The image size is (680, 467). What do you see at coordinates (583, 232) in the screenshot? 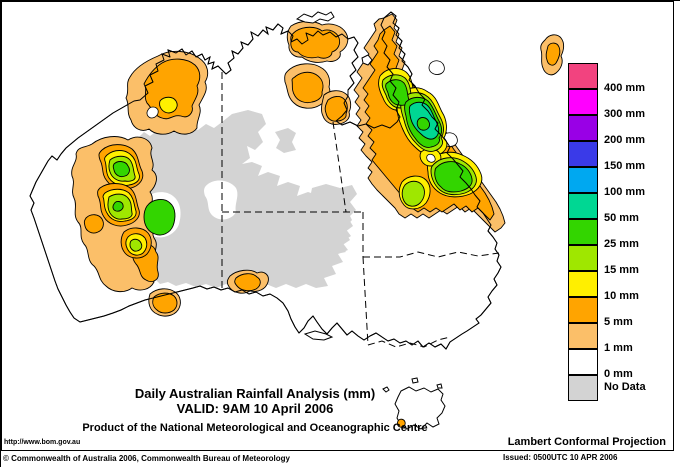
I see `legend-swatch-25mm` at bounding box center [583, 232].